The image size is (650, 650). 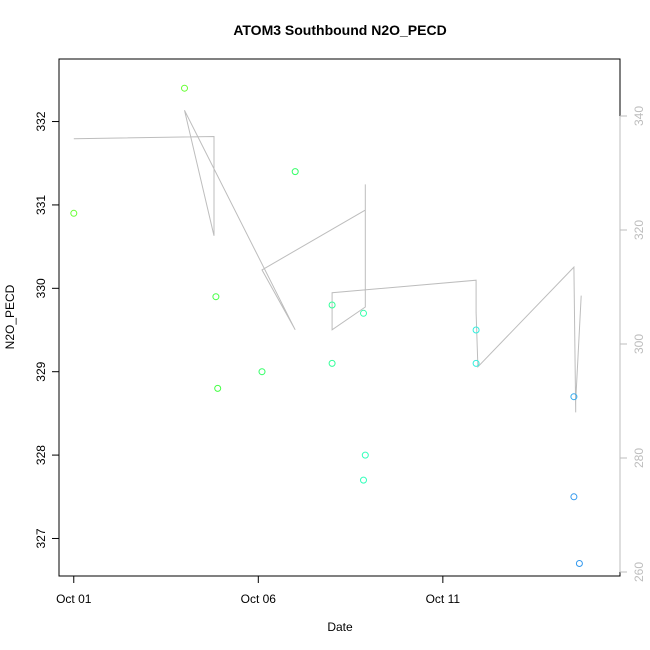 What do you see at coordinates (639, 344) in the screenshot?
I see `y2-tick-label-2: 300` at bounding box center [639, 344].